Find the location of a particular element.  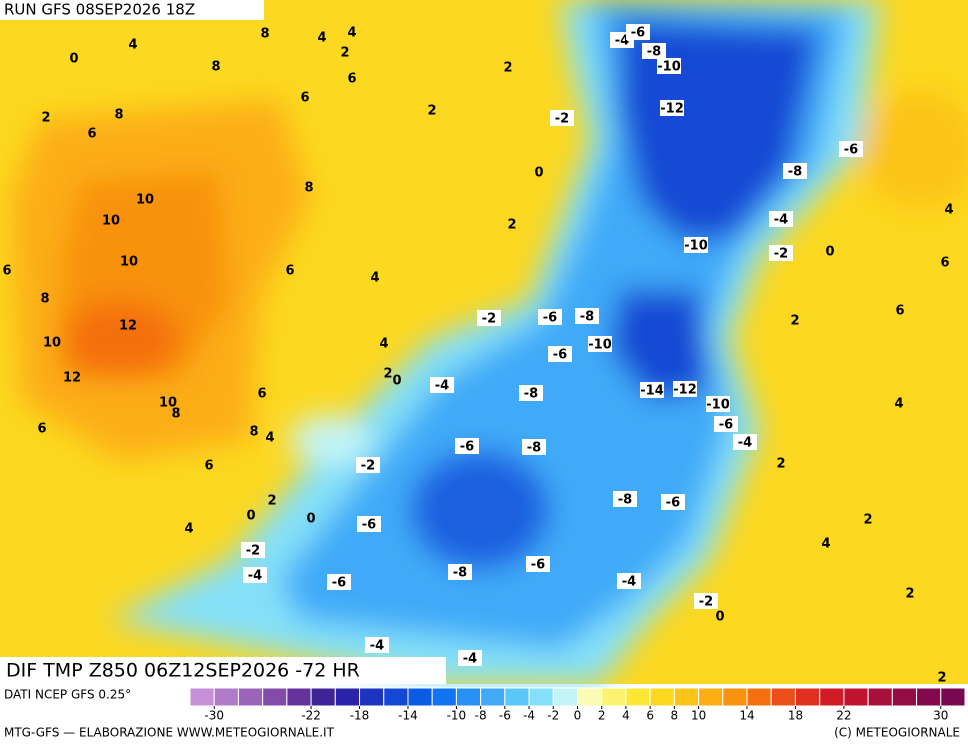

warm-east is located at coordinates (914, 150).